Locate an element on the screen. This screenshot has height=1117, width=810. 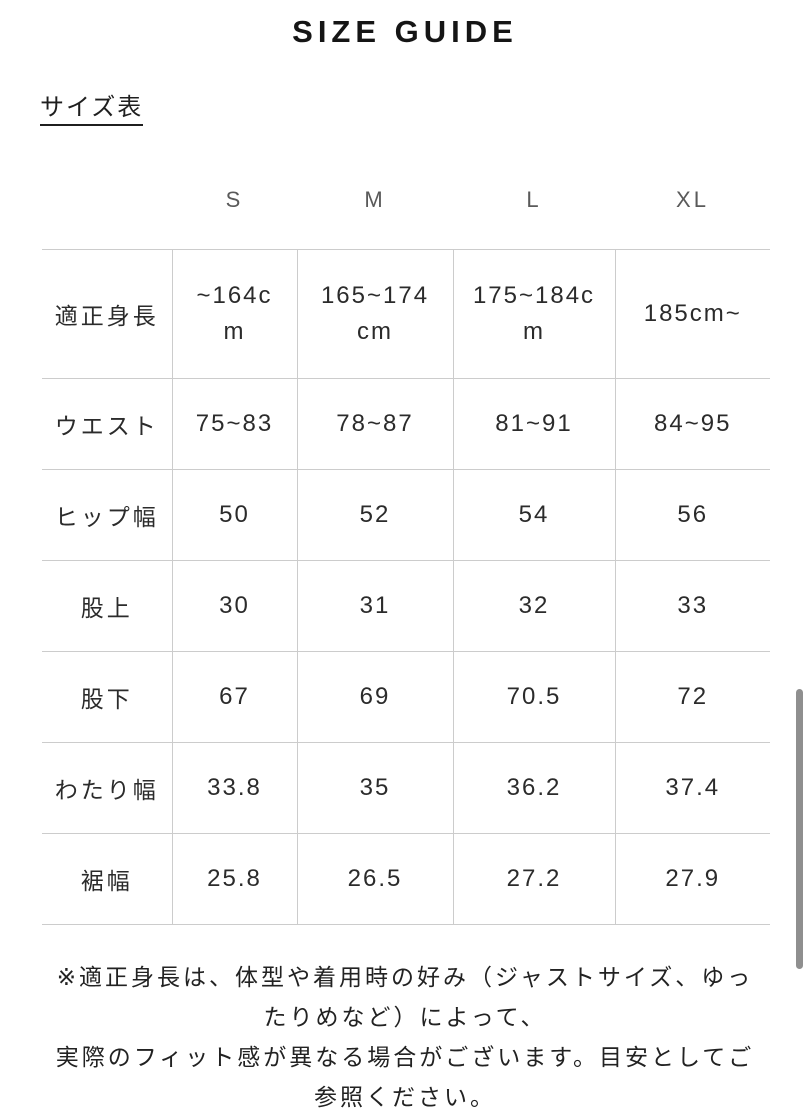
scrollbar-thumb is located at coordinates (799, 829).